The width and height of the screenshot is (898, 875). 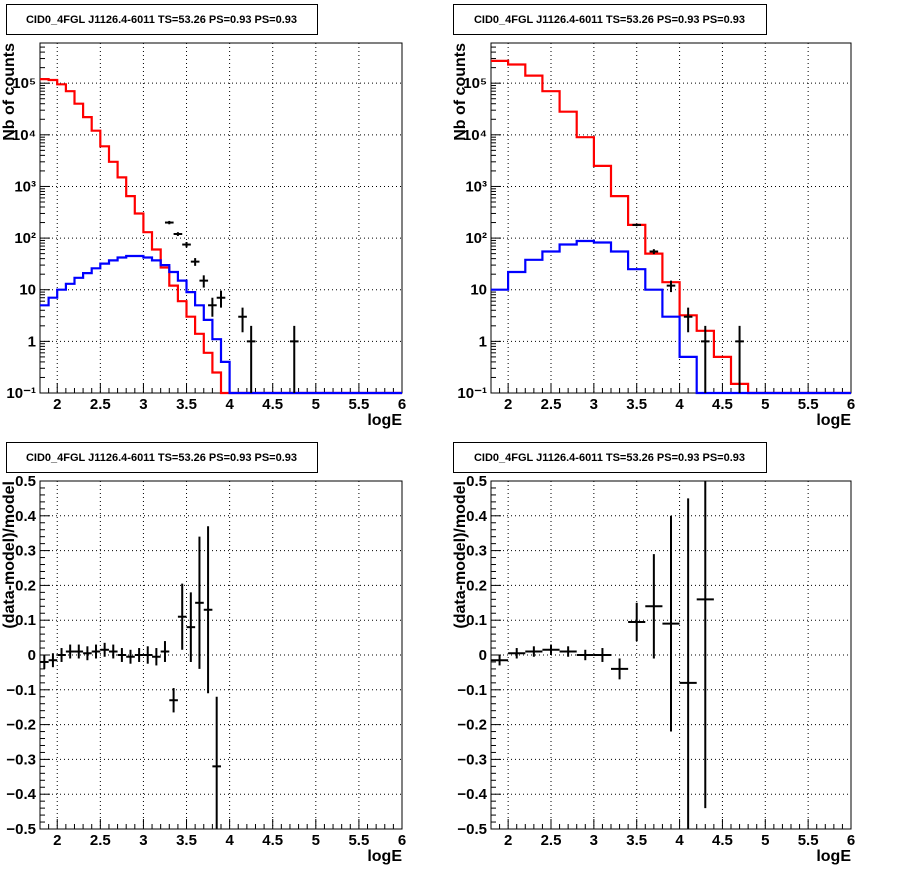 What do you see at coordinates (475, 83) in the screenshot?
I see `y-tick-label: 10⁵` at bounding box center [475, 83].